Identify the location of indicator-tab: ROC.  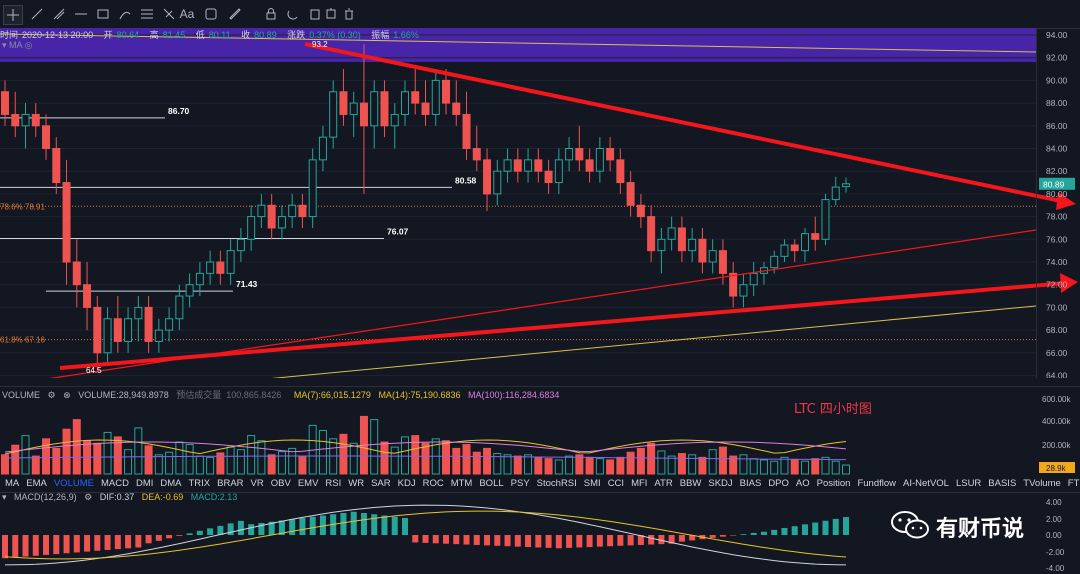
(433, 483).